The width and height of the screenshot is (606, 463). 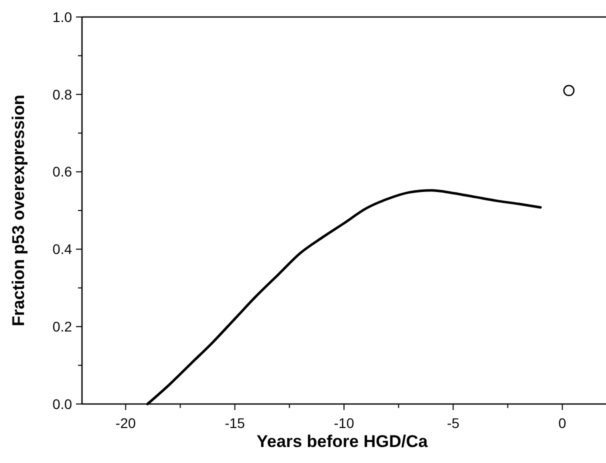 What do you see at coordinates (562, 423) in the screenshot?
I see `x-tick-label: 0` at bounding box center [562, 423].